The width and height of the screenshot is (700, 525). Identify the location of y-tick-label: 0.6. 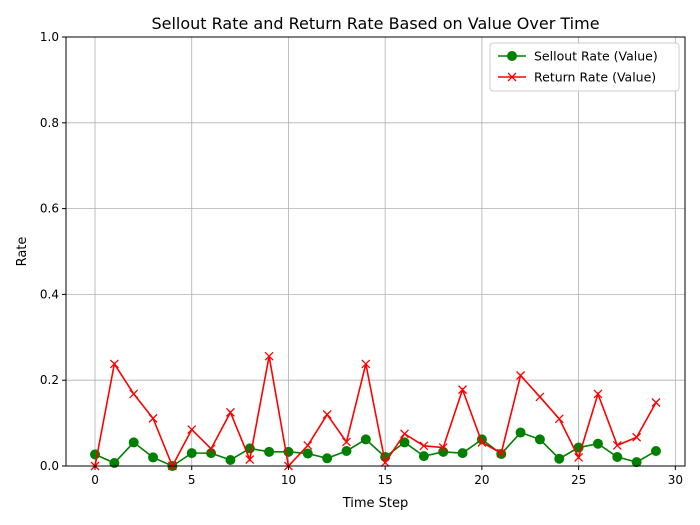
(49, 209).